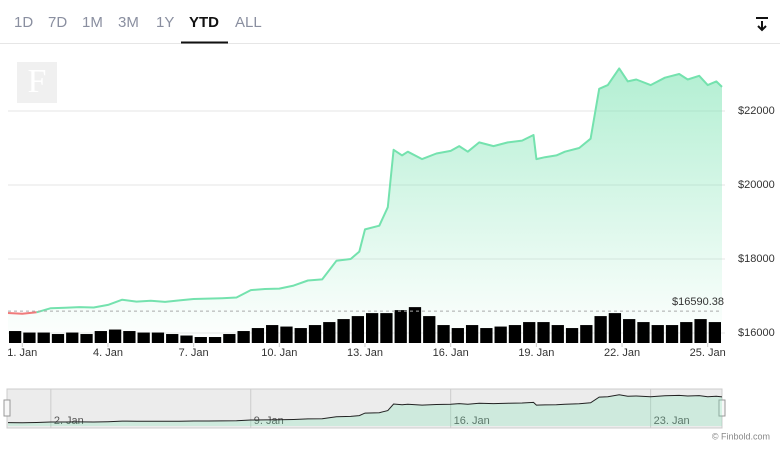  I want to click on x-tick-label: 1. Jan, so click(22, 353).